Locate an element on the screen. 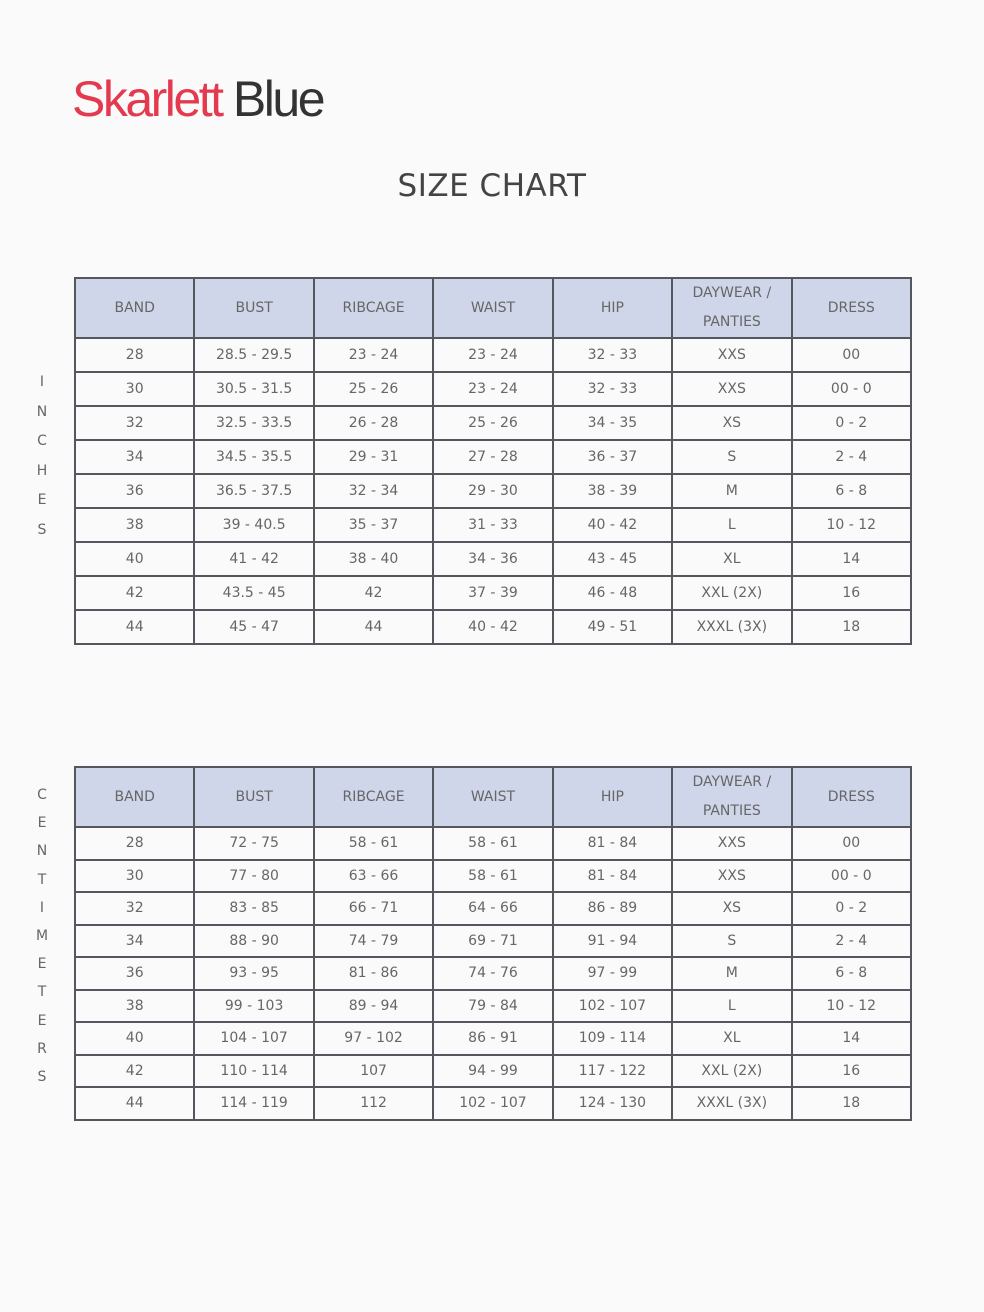 This screenshot has height=1312, width=984. table-cell: 114 - 119 is located at coordinates (254, 1103).